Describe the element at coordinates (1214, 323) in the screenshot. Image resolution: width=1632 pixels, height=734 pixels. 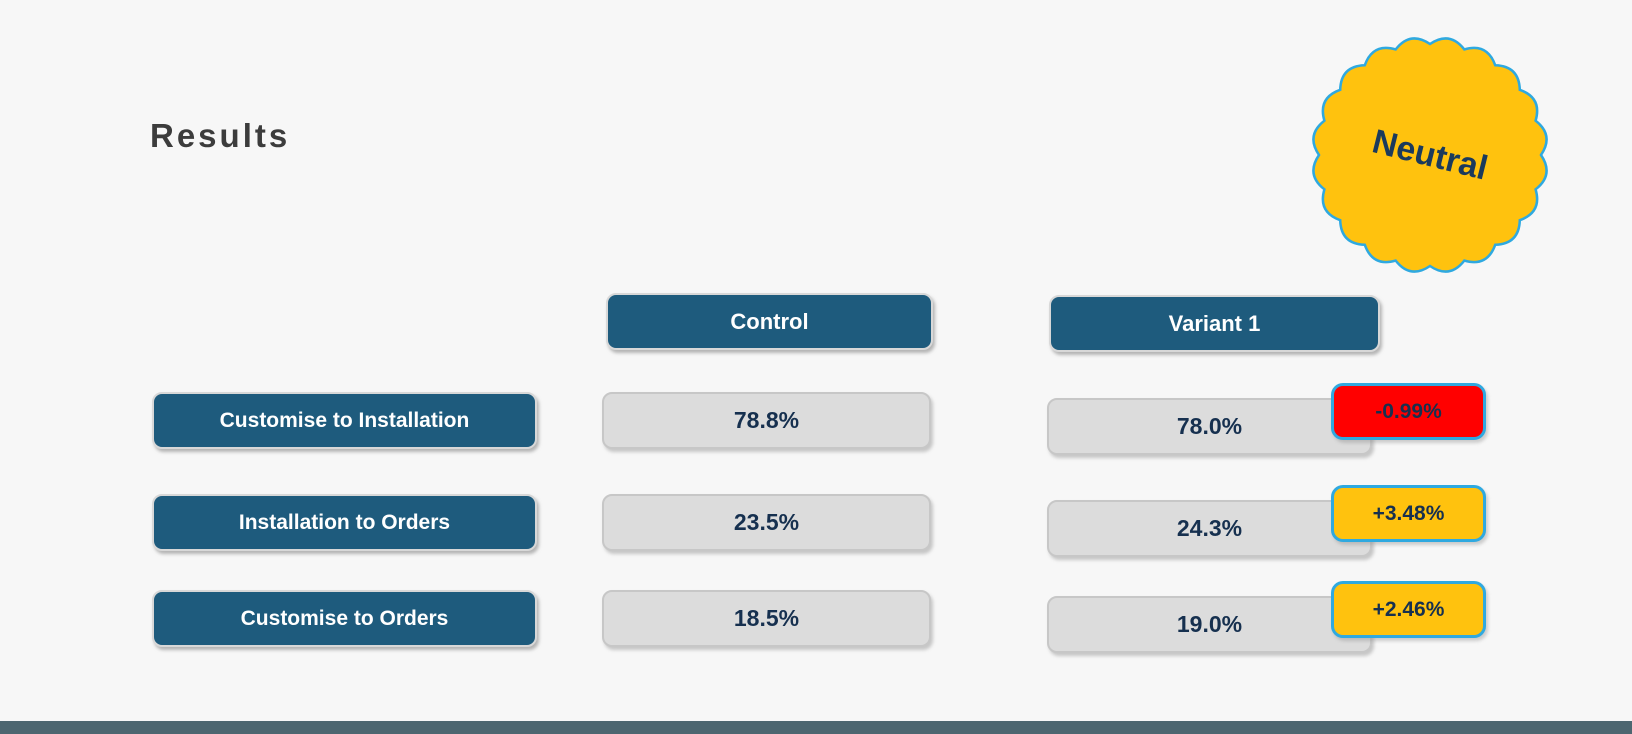
I see `column-header-variant: Variant 1` at that location.